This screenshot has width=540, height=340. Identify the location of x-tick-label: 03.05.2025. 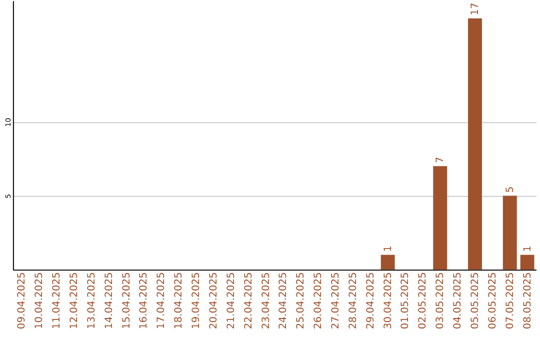
(440, 301).